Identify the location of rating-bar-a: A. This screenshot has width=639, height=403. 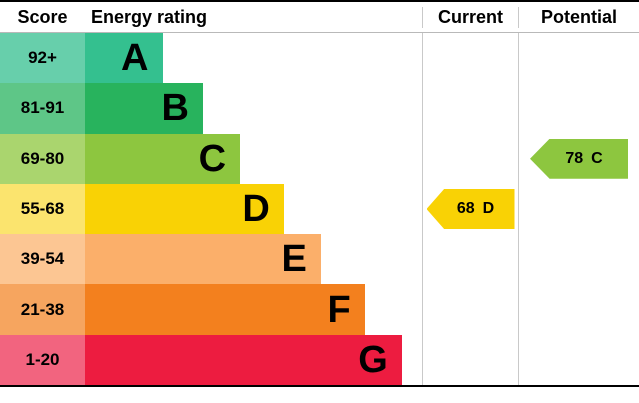
(124, 58).